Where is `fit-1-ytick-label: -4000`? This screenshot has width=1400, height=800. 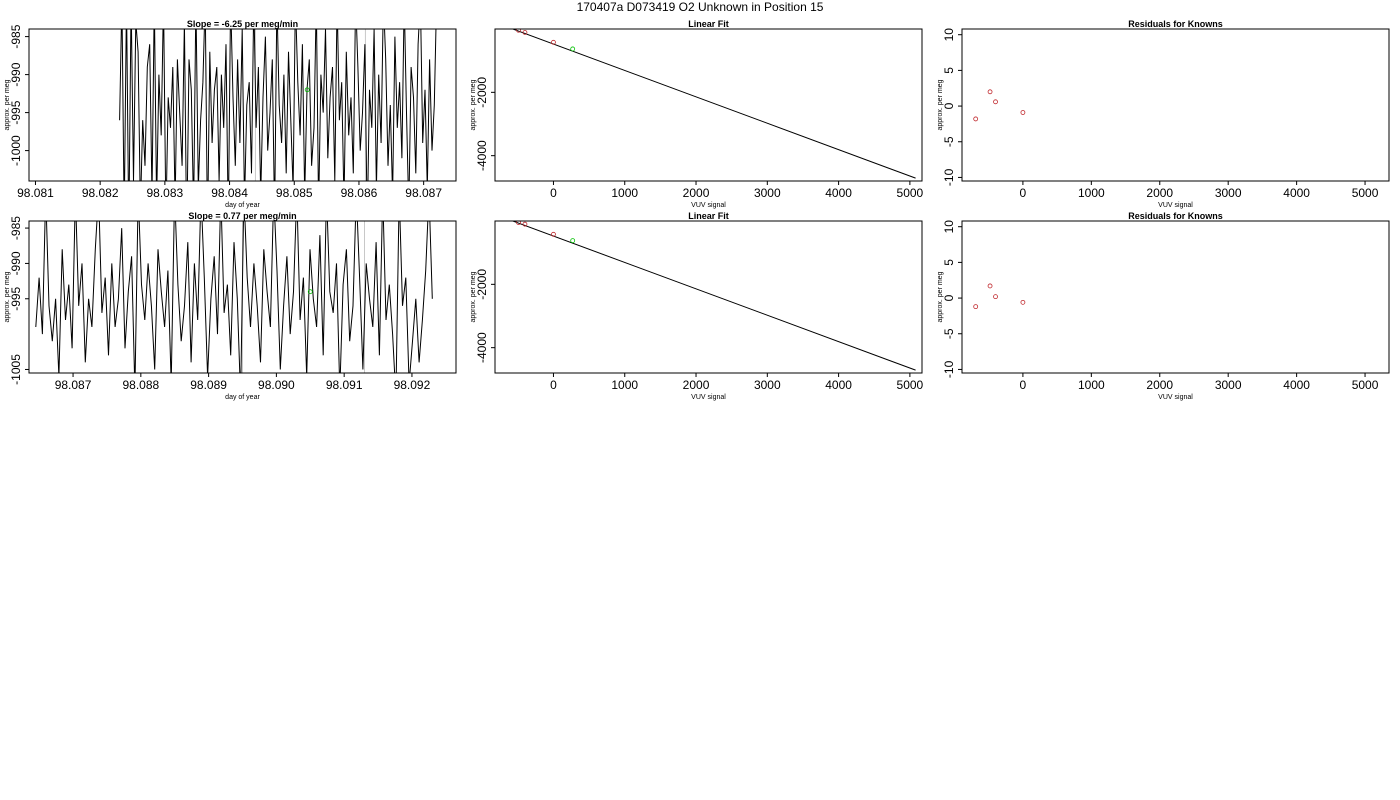
fit-1-ytick-label: -4000 is located at coordinates (482, 155).